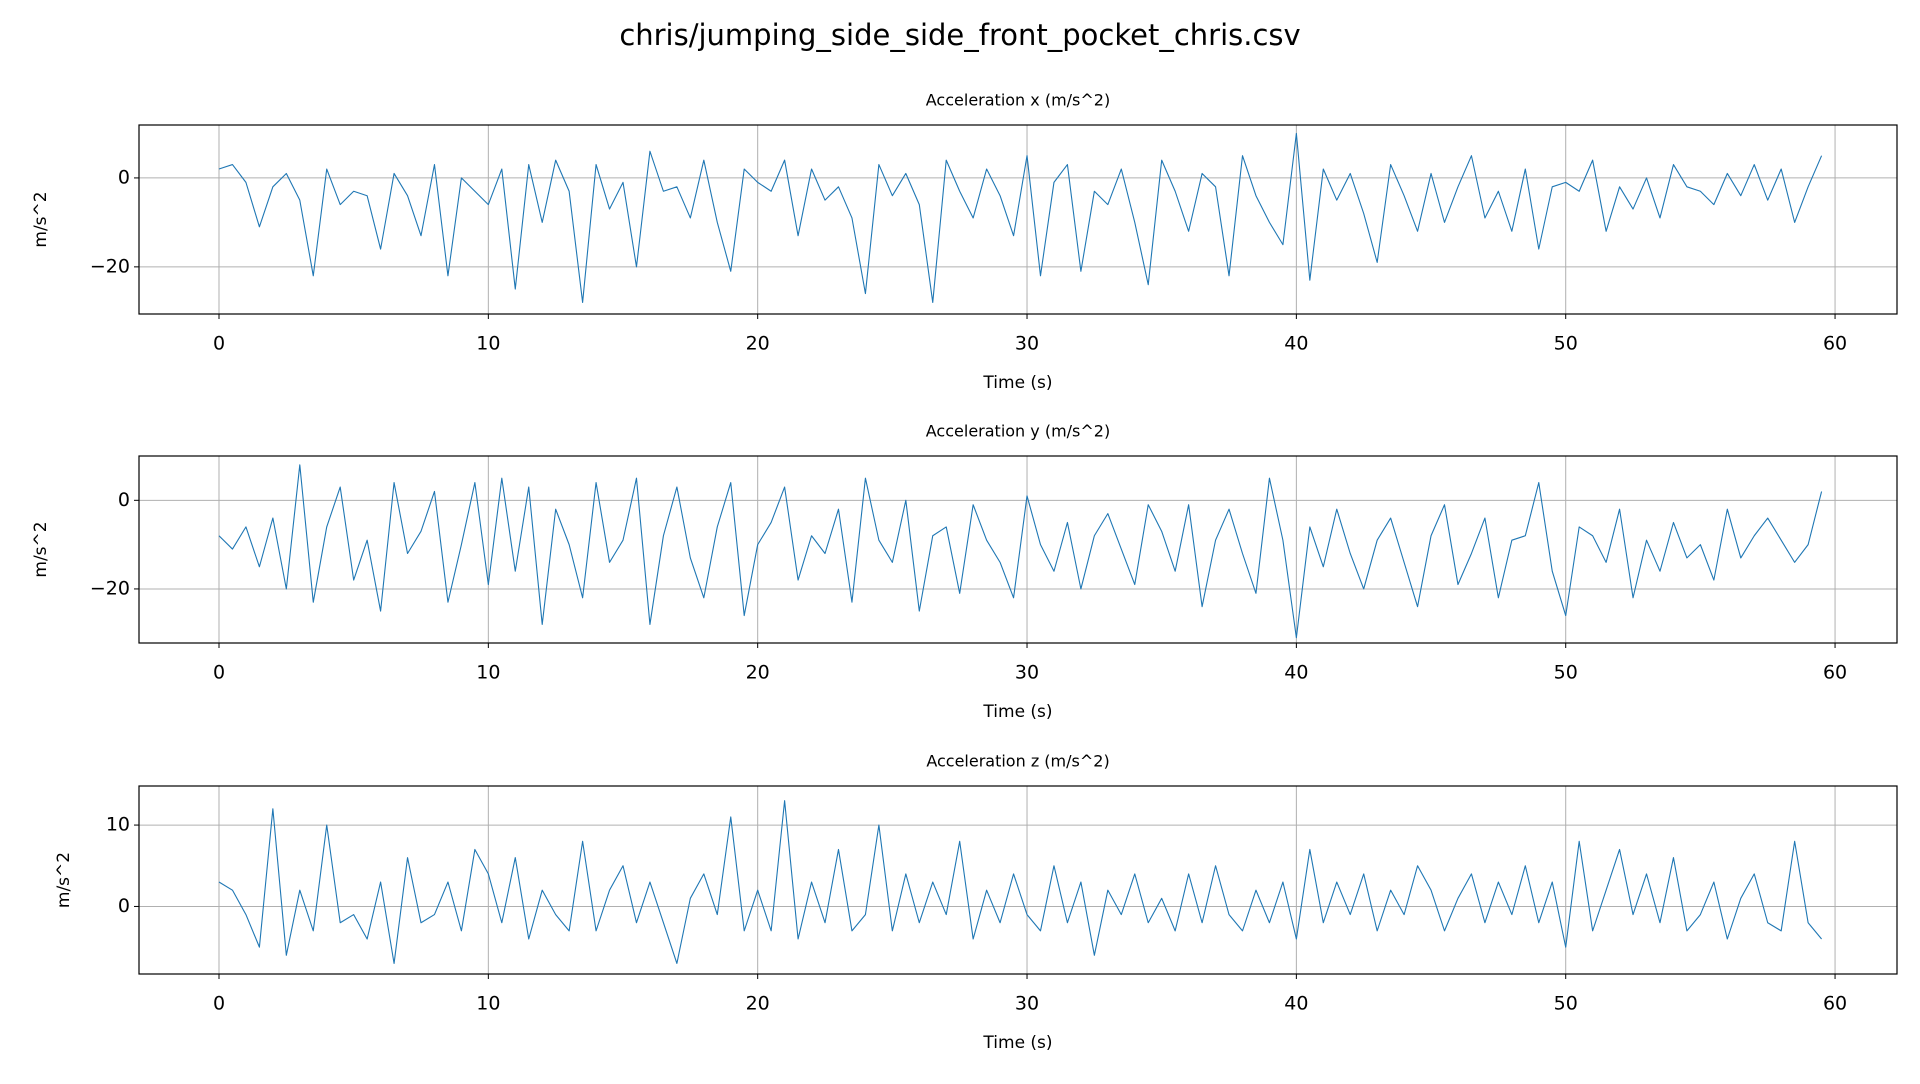  What do you see at coordinates (1018, 100) in the screenshot?
I see `subplot-title: Acceleration x (m/s^2)` at bounding box center [1018, 100].